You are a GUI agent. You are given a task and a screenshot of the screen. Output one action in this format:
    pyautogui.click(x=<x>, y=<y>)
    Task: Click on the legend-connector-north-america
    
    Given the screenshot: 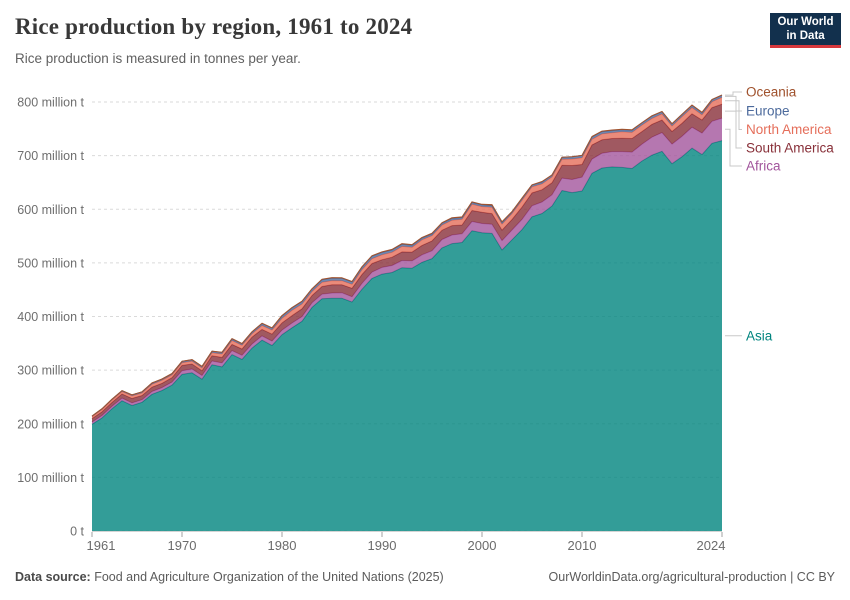 What is the action you would take?
    pyautogui.click(x=733, y=115)
    